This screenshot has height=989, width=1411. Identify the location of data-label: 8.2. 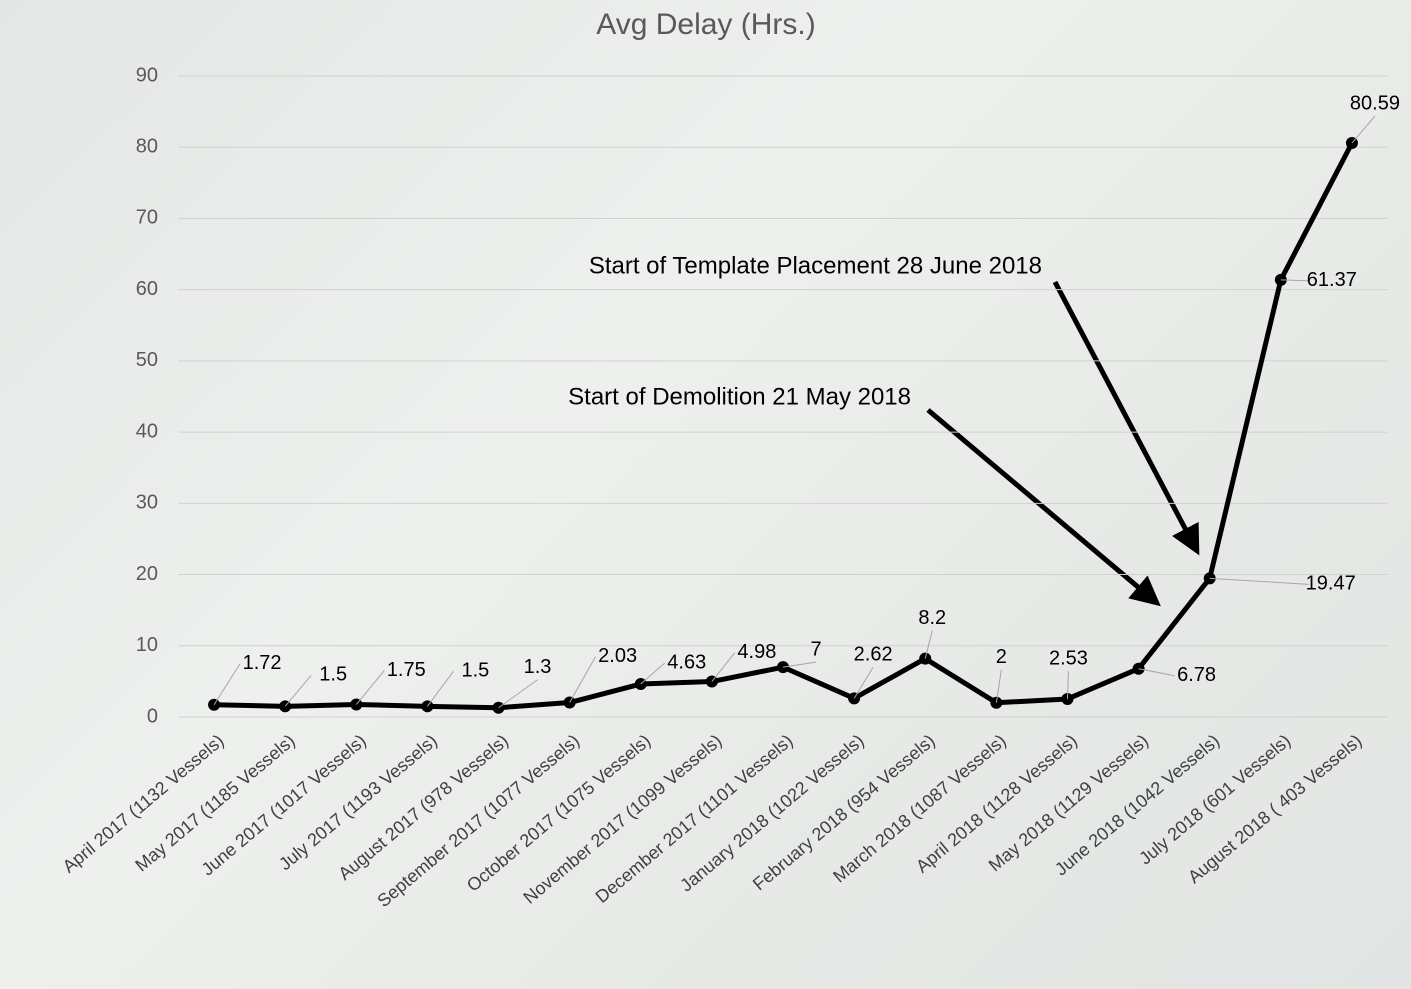
(932, 618).